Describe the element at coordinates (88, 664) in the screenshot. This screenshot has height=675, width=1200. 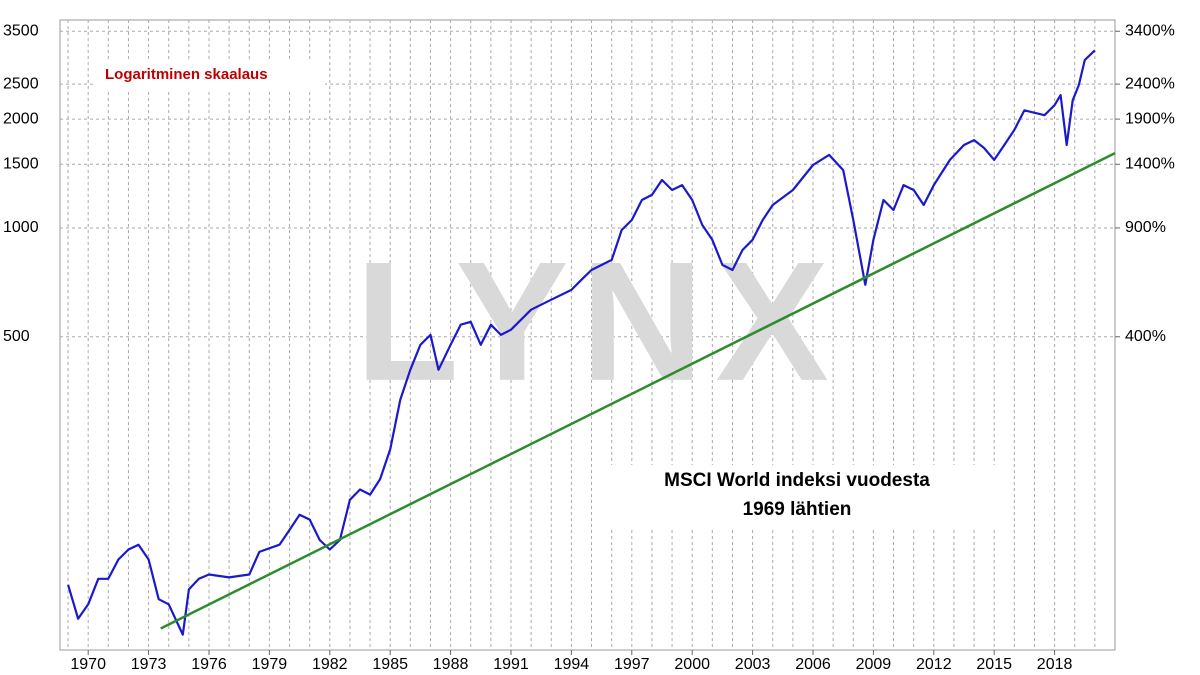
I see `x-tick-label: 1970` at that location.